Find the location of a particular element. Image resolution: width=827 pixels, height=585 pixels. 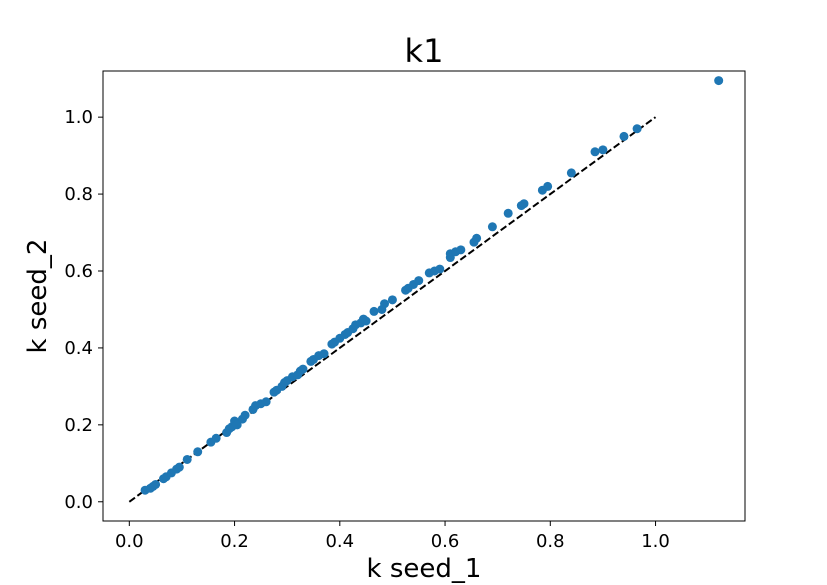

x-tick-label: 0.8 is located at coordinates (550, 541).